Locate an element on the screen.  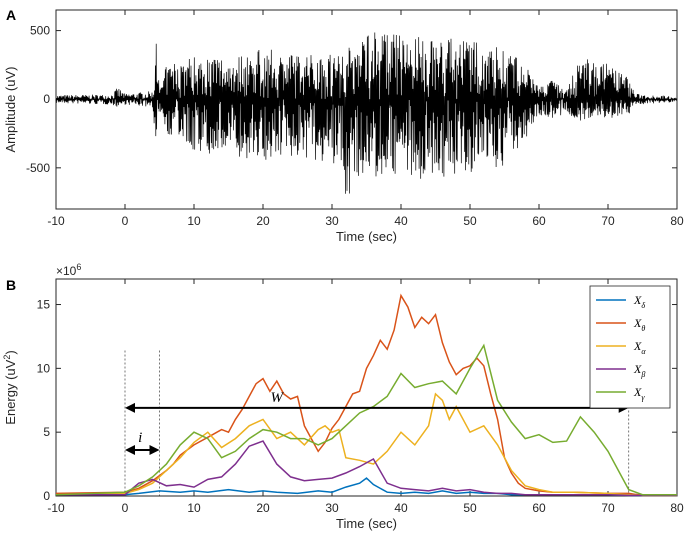
legend-label-sub: θ is located at coordinates (643, 328).